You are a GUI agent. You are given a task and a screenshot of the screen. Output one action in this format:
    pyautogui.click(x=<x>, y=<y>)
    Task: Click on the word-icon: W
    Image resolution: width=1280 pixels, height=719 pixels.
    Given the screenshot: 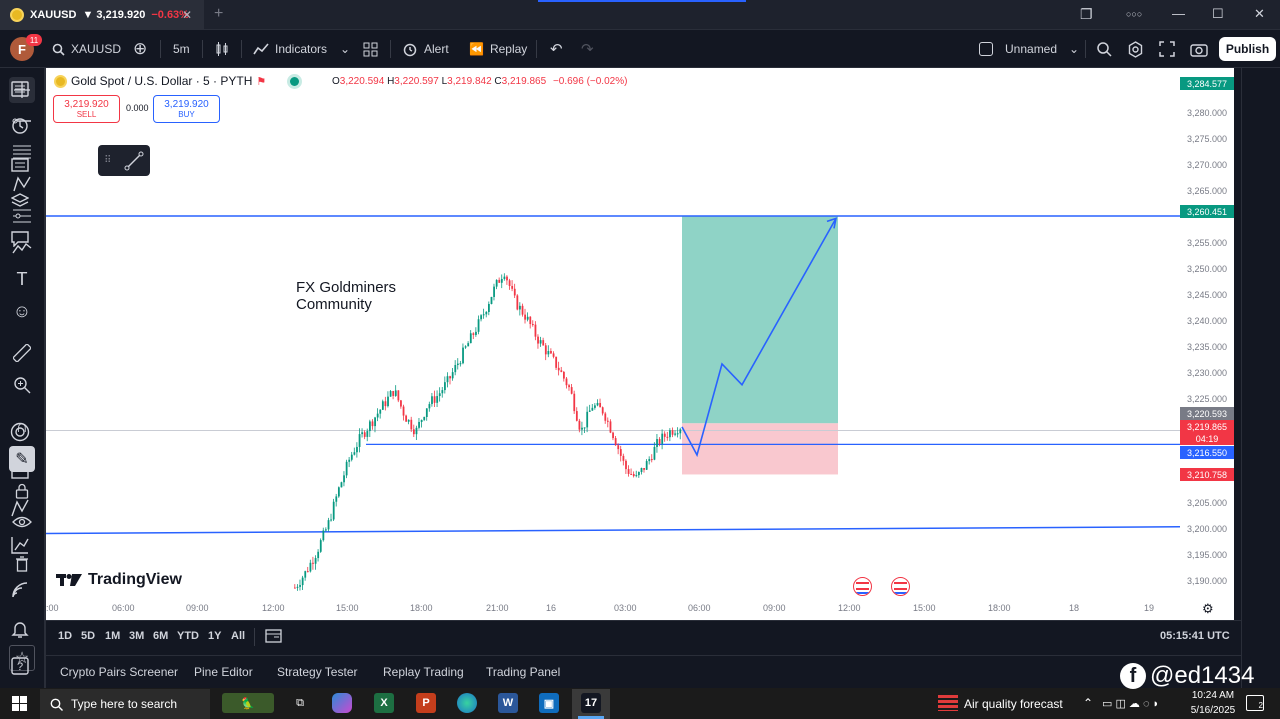 What is the action you would take?
    pyautogui.click(x=508, y=703)
    